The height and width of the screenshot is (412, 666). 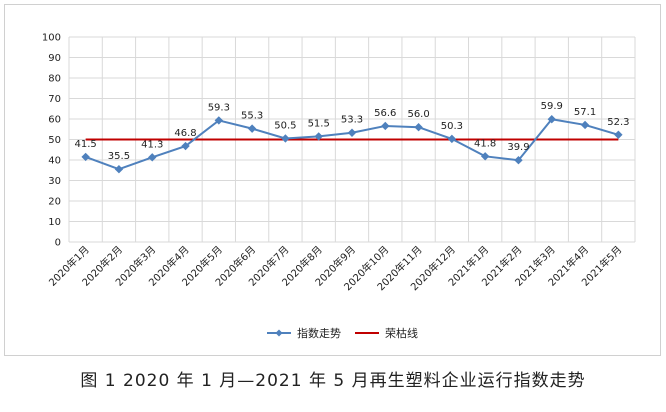 What do you see at coordinates (152, 144) in the screenshot?
I see `data-label: 41.3` at bounding box center [152, 144].